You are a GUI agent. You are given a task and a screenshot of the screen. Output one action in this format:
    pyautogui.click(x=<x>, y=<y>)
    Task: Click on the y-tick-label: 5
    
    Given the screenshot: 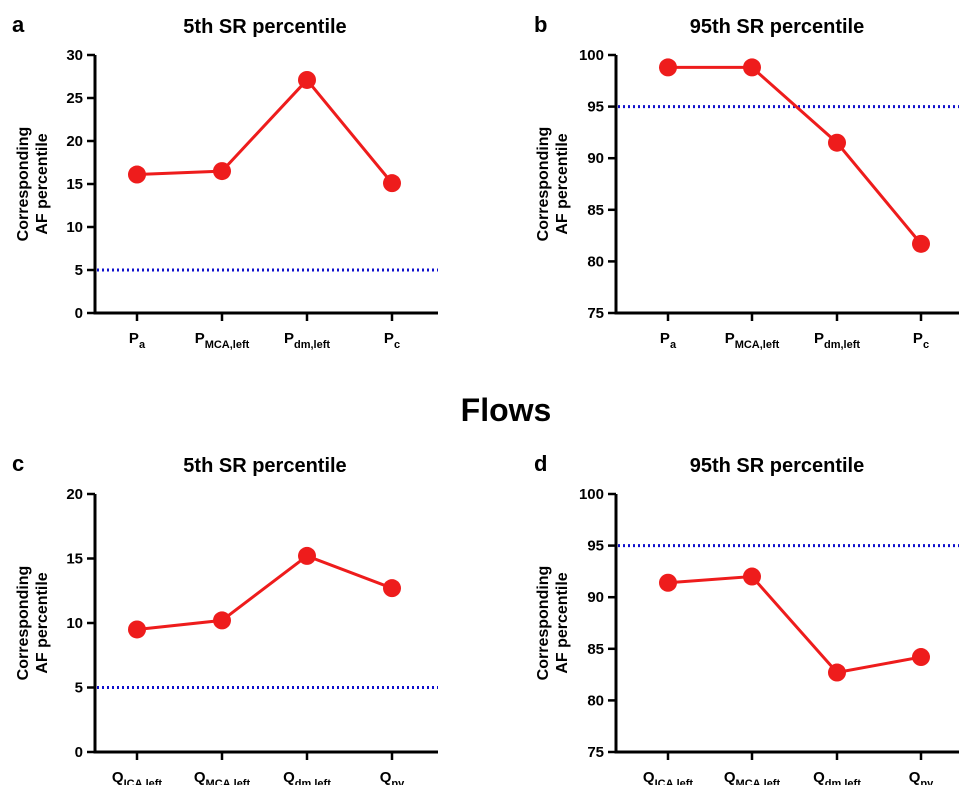 What is the action you would take?
    pyautogui.click(x=79, y=688)
    